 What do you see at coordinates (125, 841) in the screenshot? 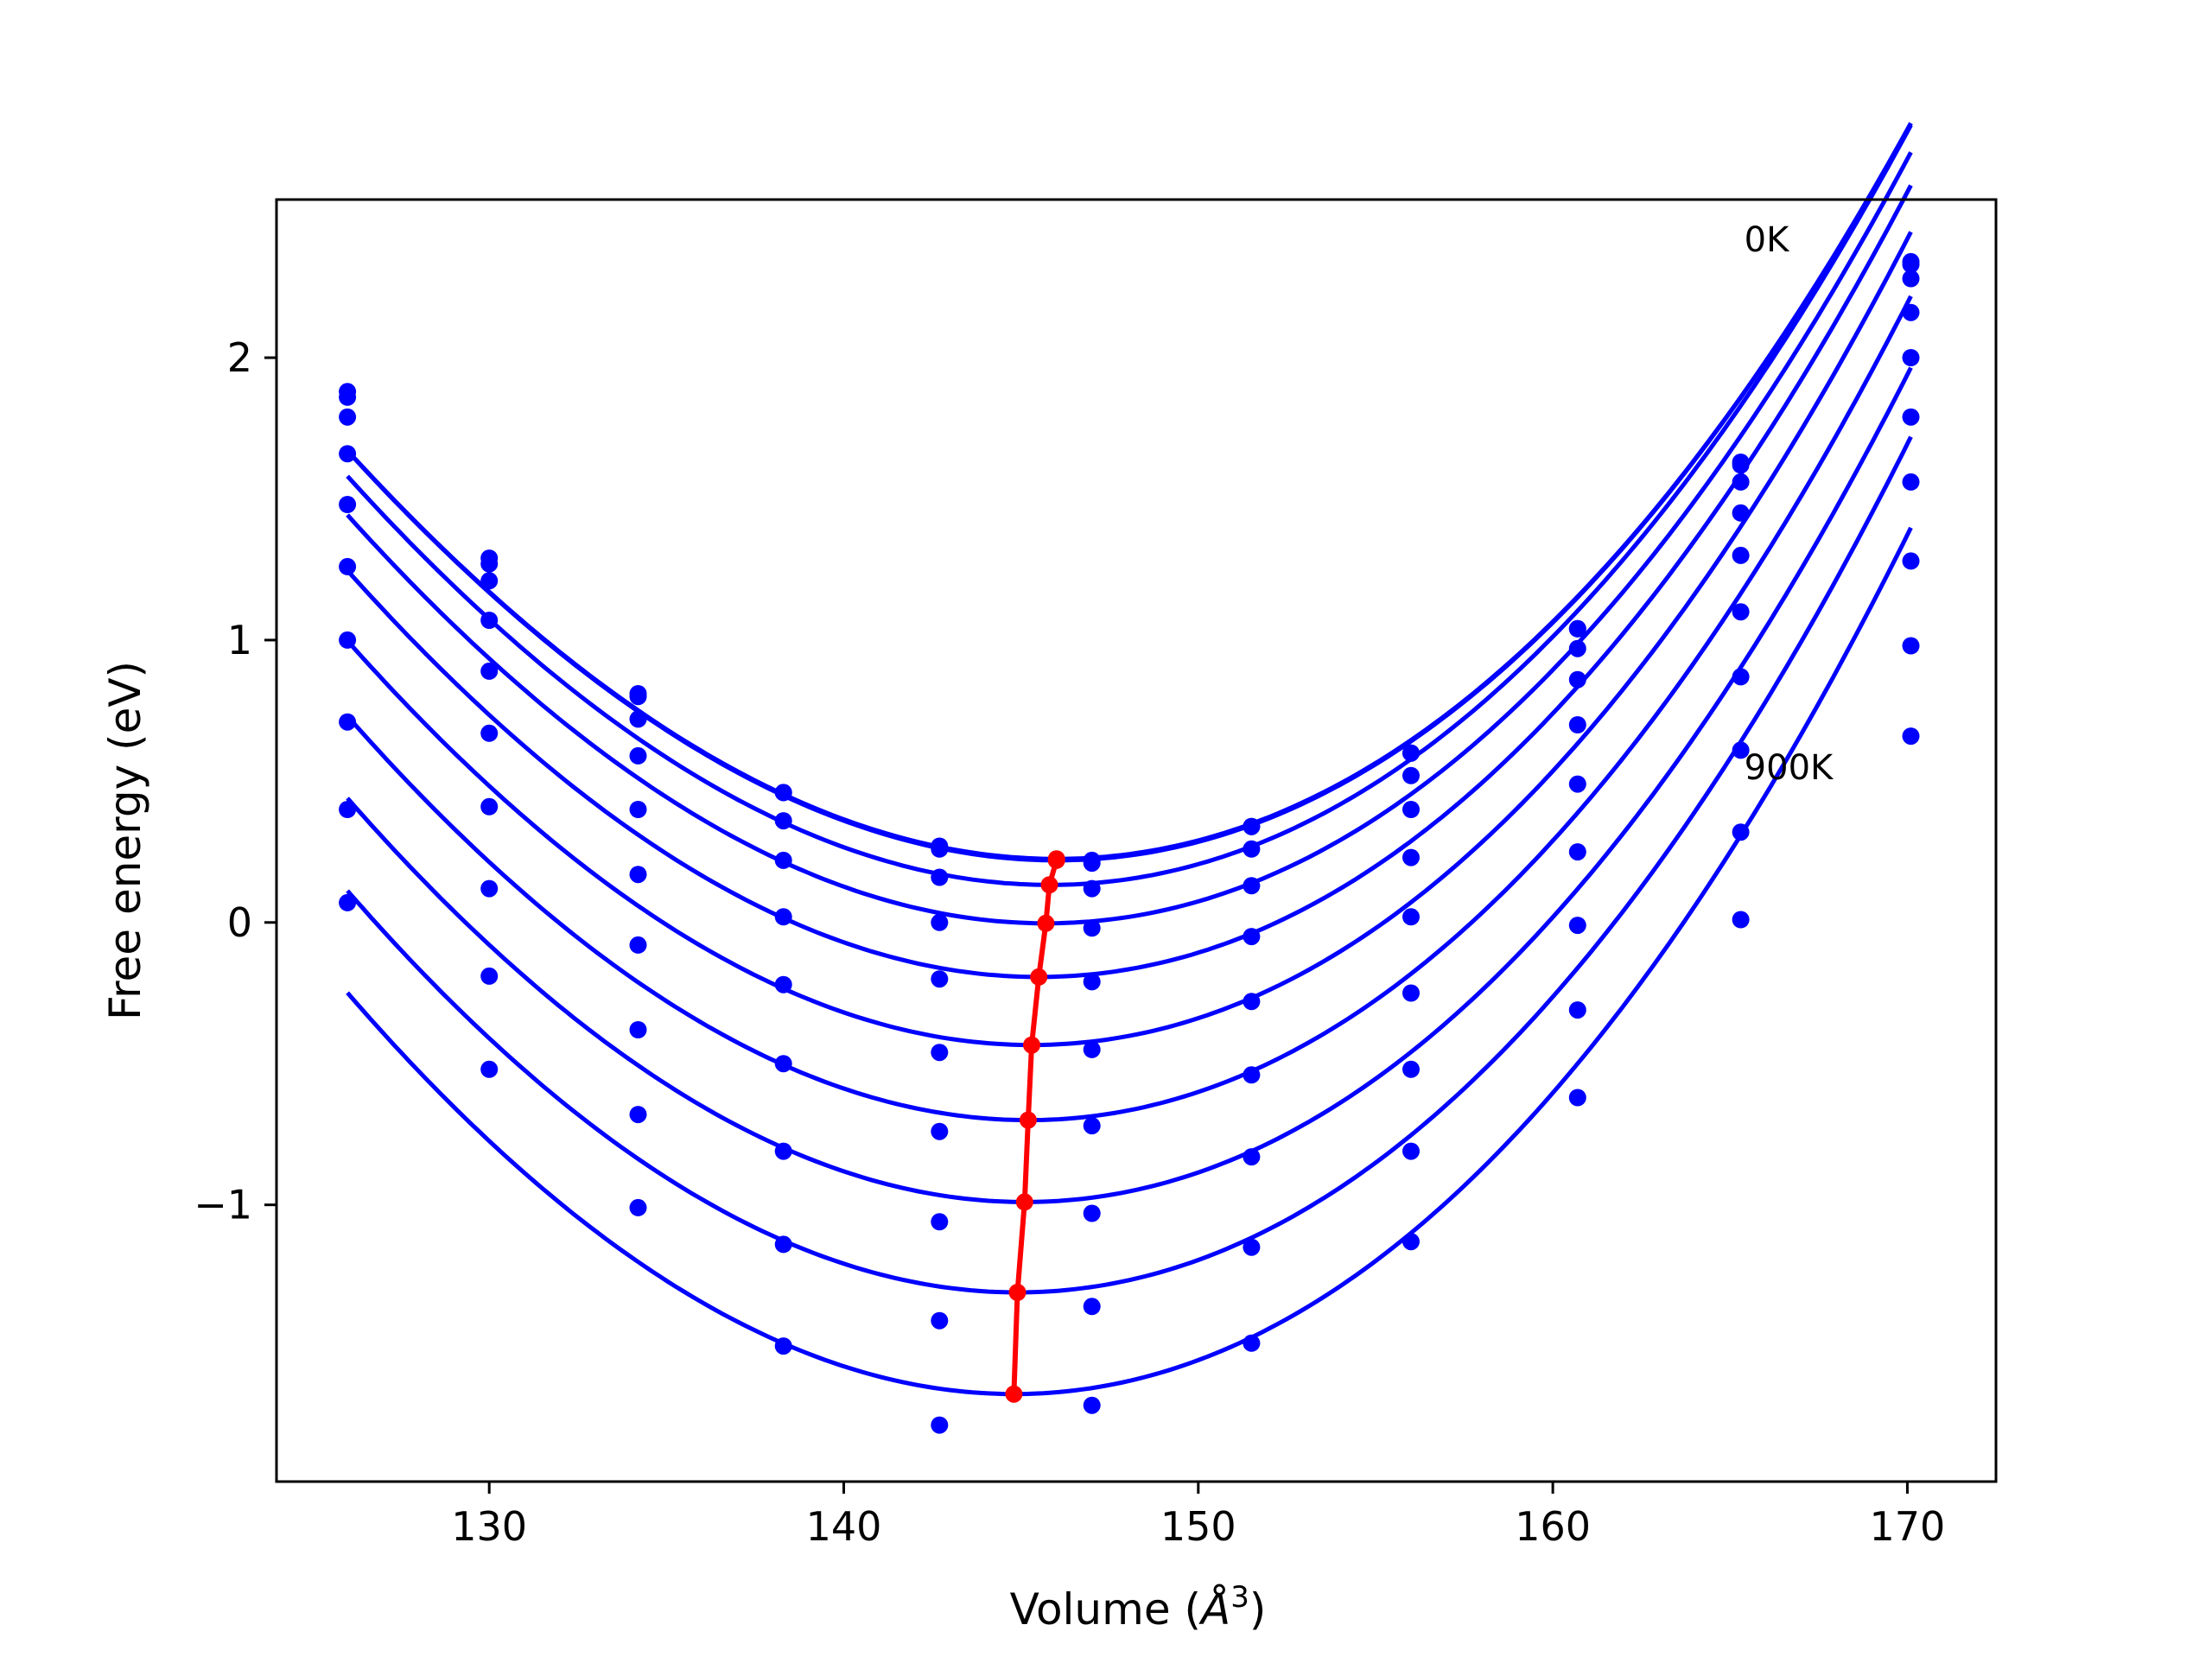
I see `y-axis-label: Free energy (eV)` at bounding box center [125, 841].